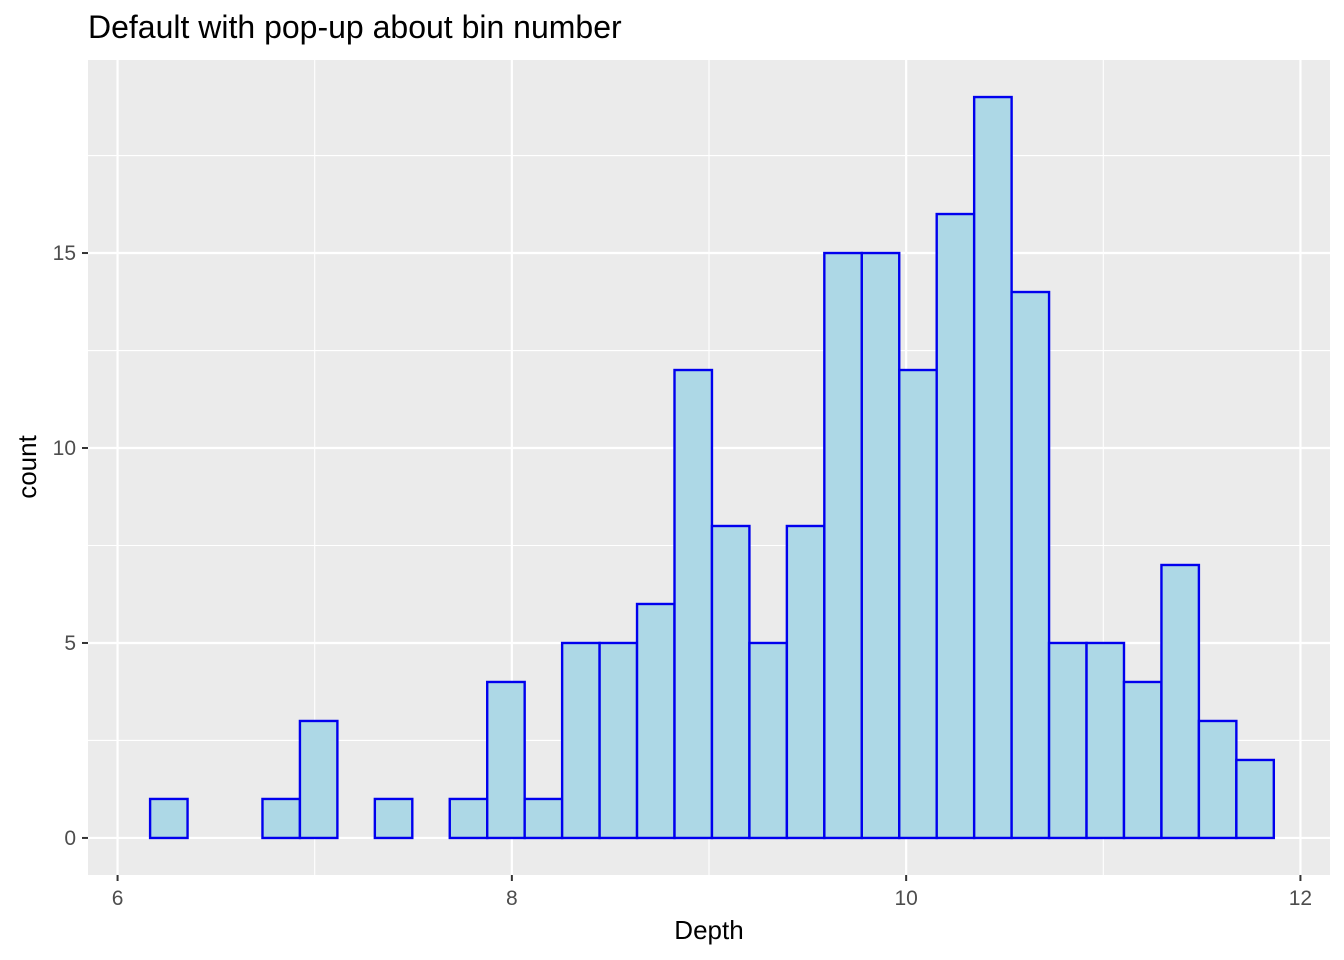  Describe the element at coordinates (64, 546) in the screenshot. I see `y-axis-tick-labels: 0 5 10 15` at that location.